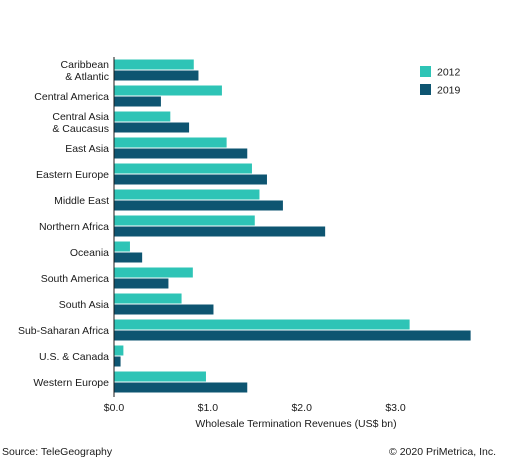 This screenshot has height=470, width=514. Describe the element at coordinates (255, 408) in the screenshot. I see `x-axis-ticks: $0.0 $1.0 $2.0 $3.0` at that location.